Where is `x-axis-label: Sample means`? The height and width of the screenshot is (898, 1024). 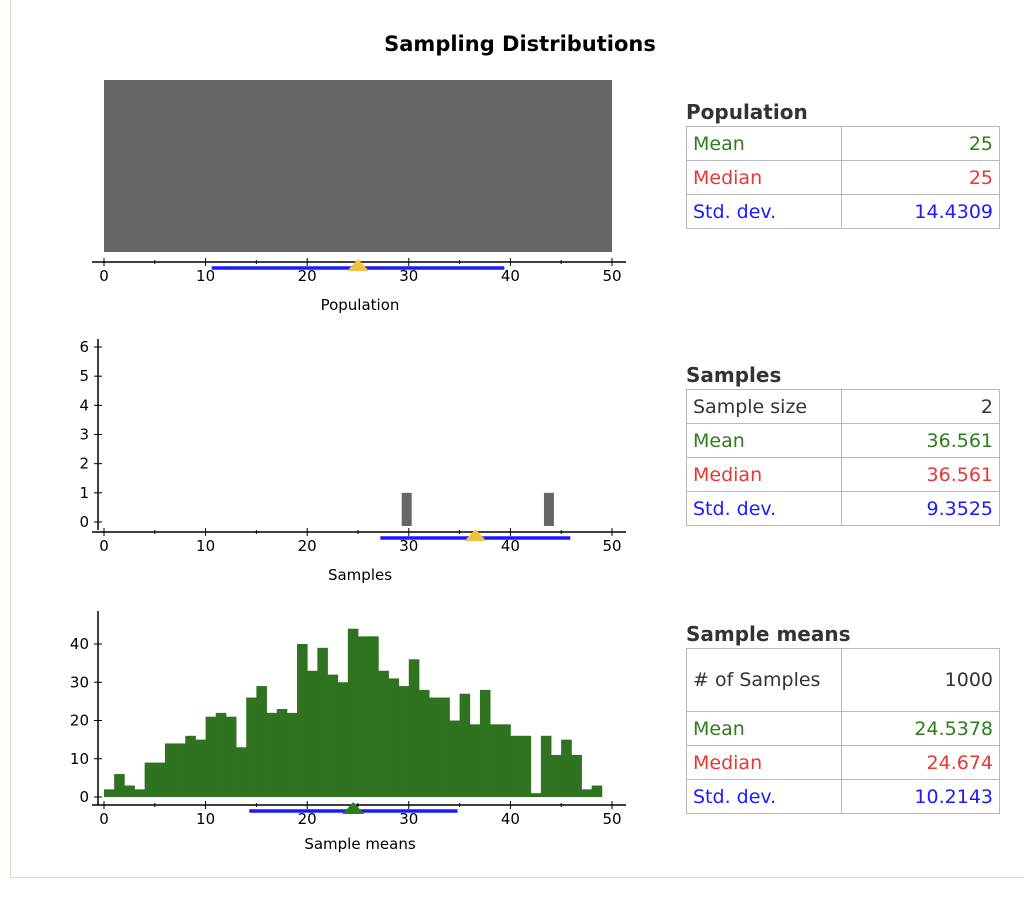 x-axis-label: Sample means is located at coordinates (360, 844).